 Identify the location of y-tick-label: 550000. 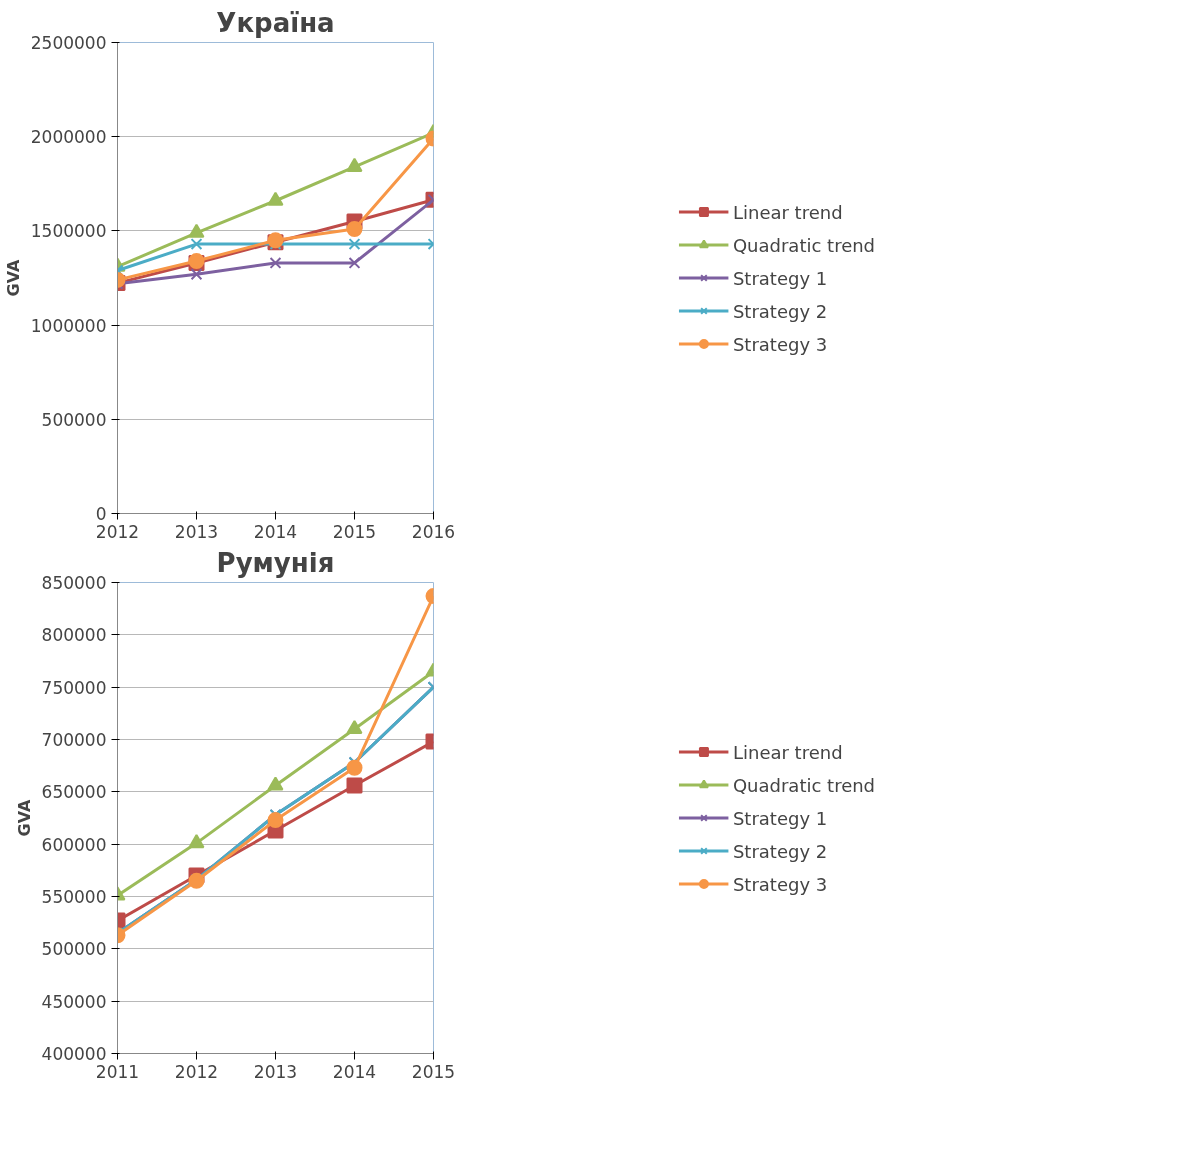
(74, 897).